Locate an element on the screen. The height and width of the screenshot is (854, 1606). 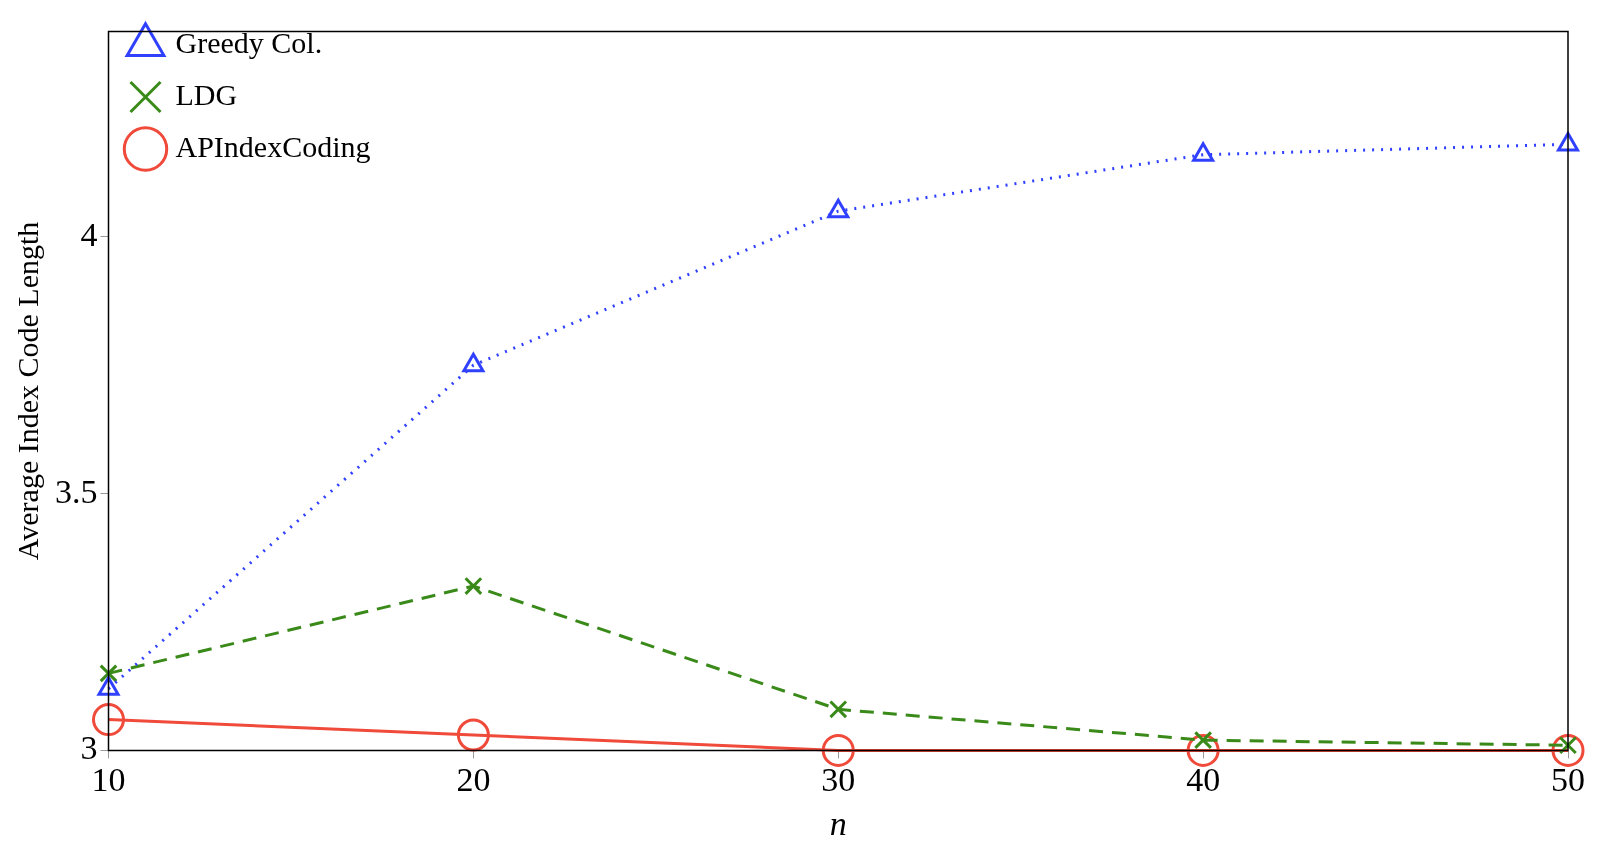
y-tick-label: 4 is located at coordinates (89, 234).